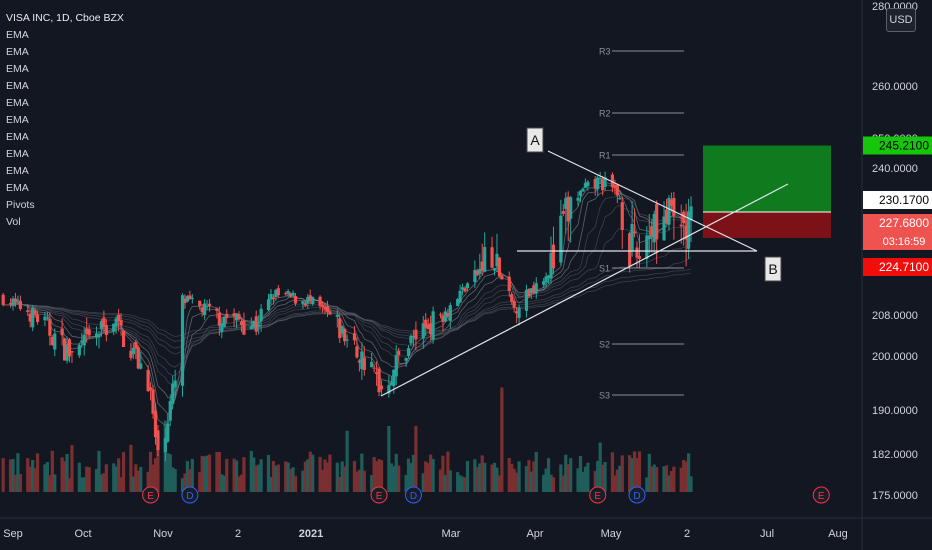 The width and height of the screenshot is (932, 550). I want to click on legend-ema-7: EMA, so click(17, 137).